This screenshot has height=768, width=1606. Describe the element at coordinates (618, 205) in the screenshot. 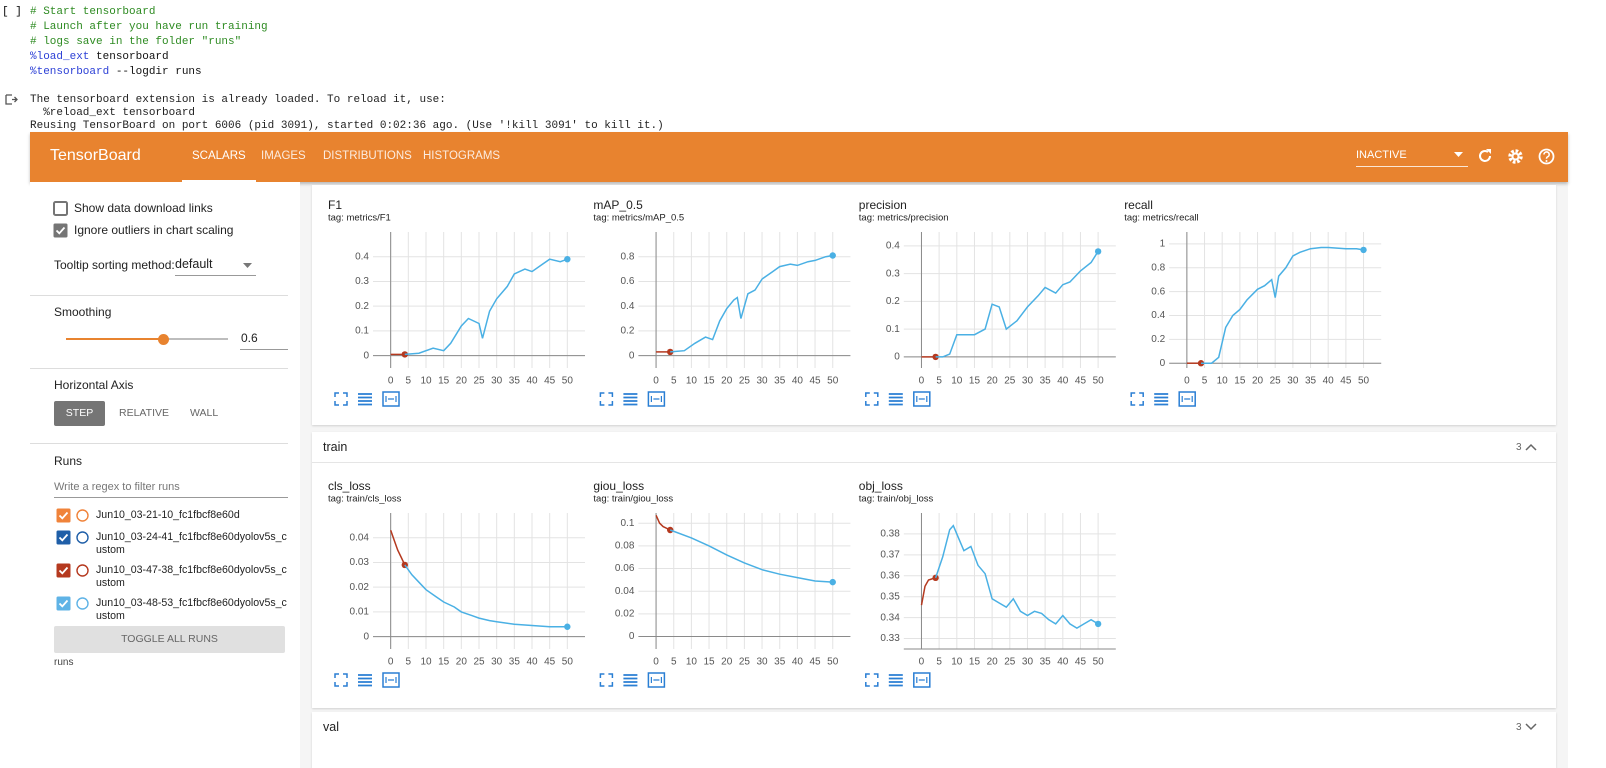

I see `chart-title: mAP_0.5` at that location.